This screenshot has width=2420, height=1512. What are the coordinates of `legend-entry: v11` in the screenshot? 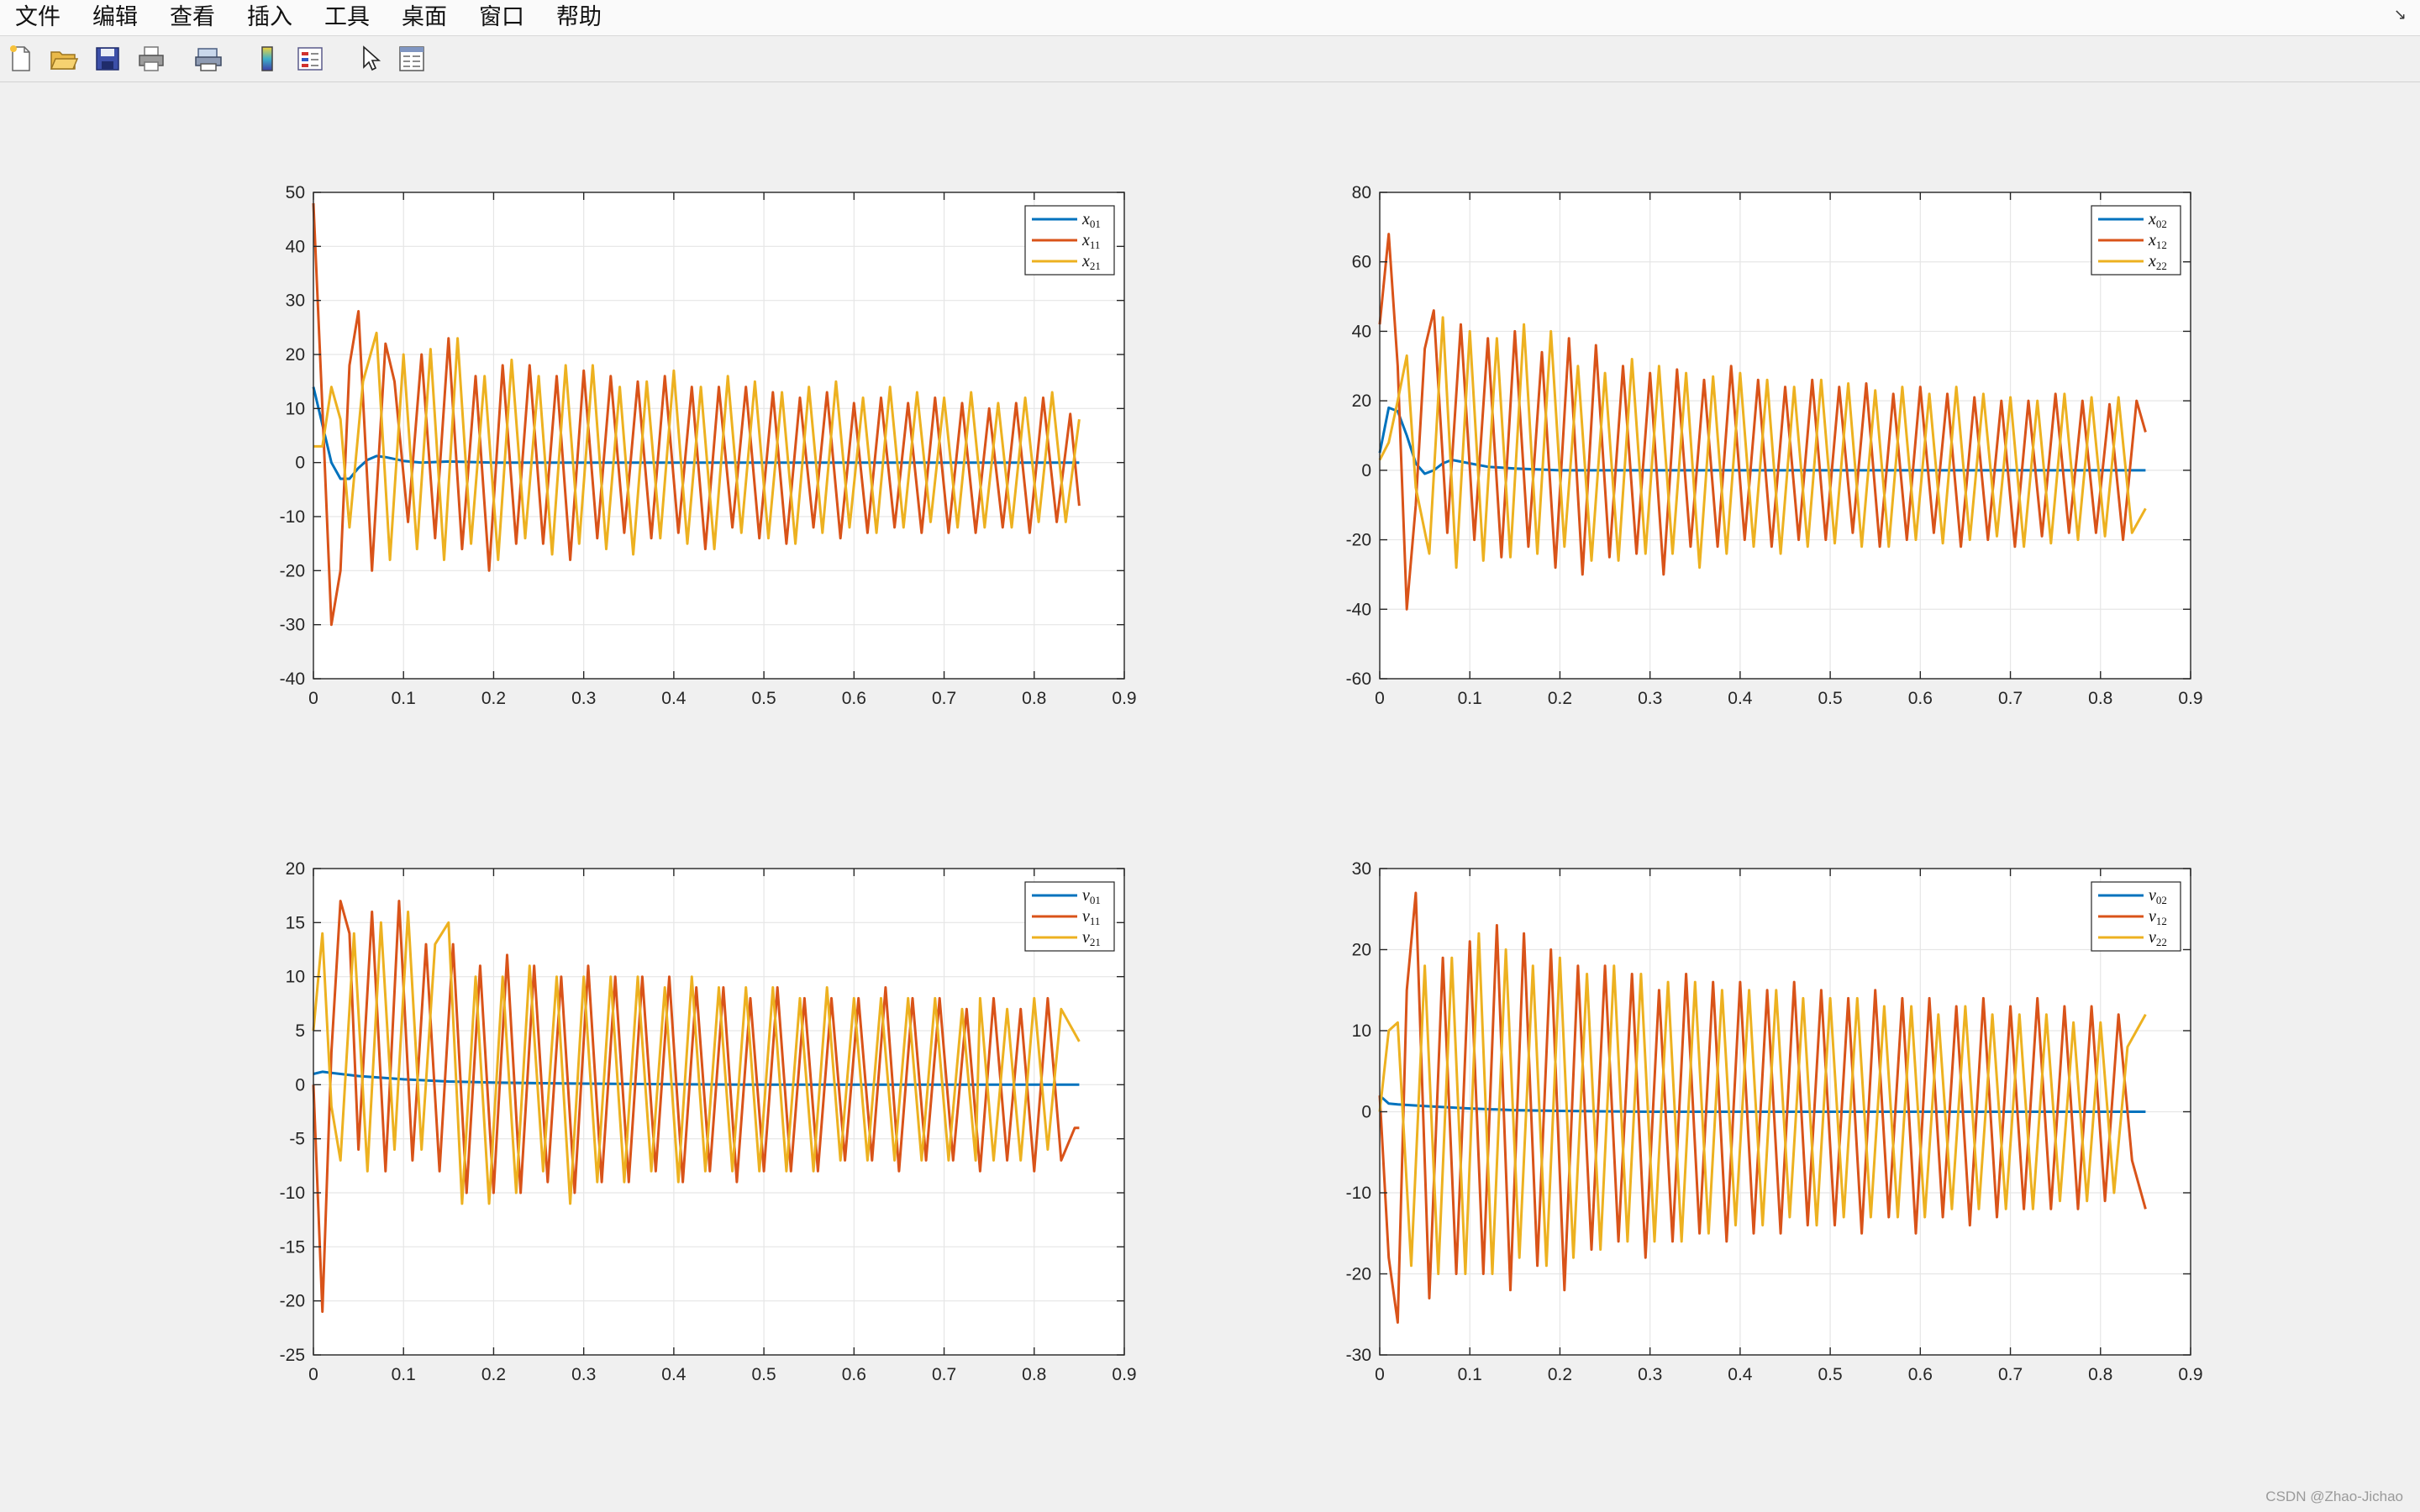 It's located at (1091, 917).